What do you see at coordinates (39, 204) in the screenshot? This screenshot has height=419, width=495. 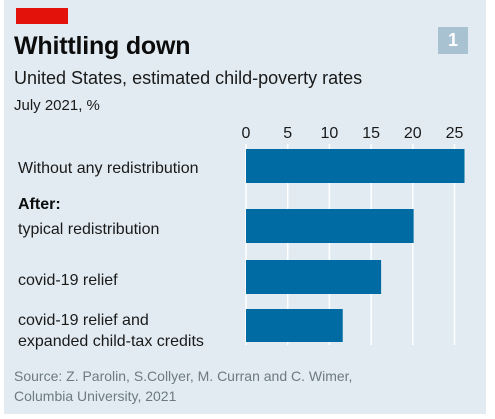 I see `group-label-after: After:` at bounding box center [39, 204].